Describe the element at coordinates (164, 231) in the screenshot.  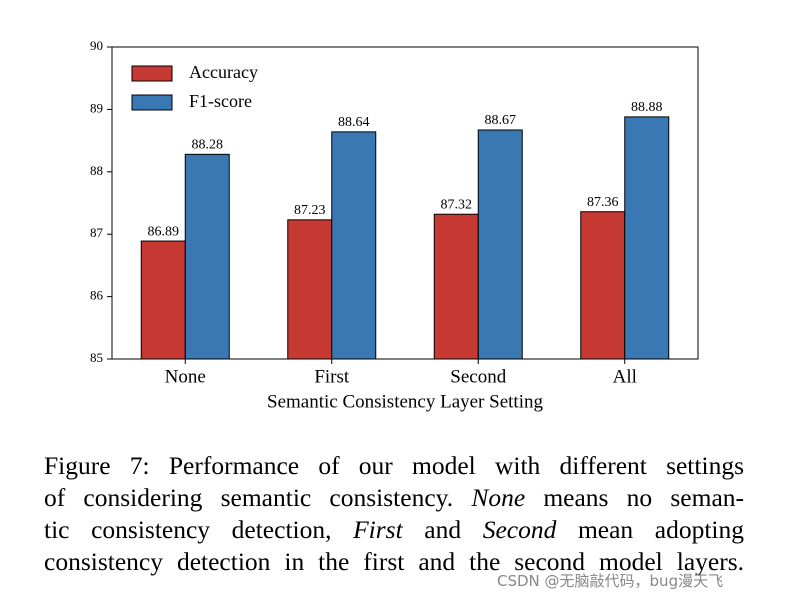
I see `value-label: 86.89` at that location.